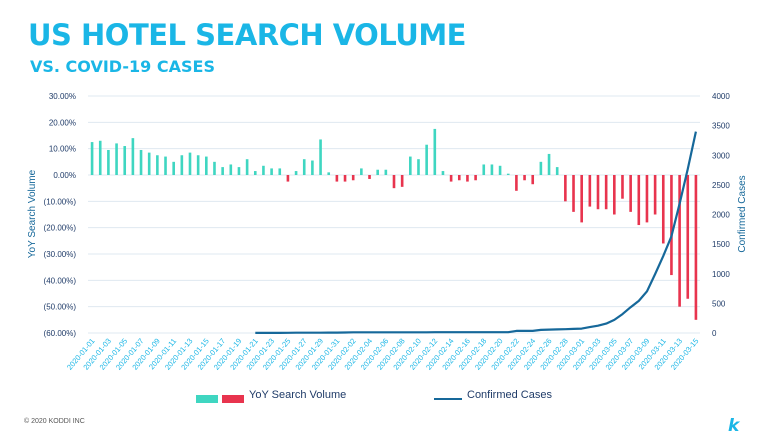 The width and height of the screenshot is (780, 439). Describe the element at coordinates (60, 228) in the screenshot. I see `y-left-tick-label: (20.00%)` at that location.